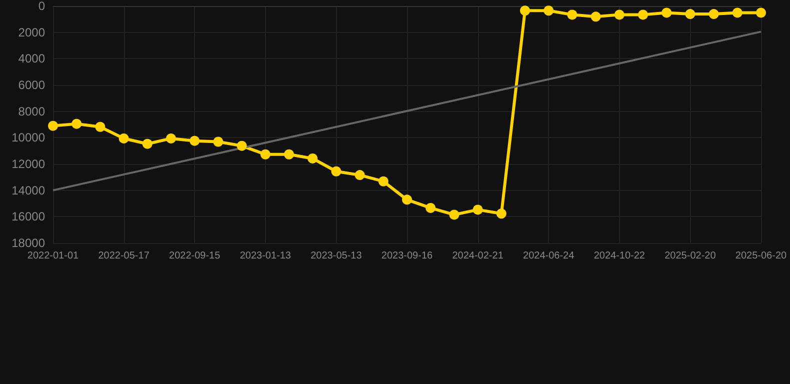  I want to click on y-tick-label: 16000, so click(29, 217).